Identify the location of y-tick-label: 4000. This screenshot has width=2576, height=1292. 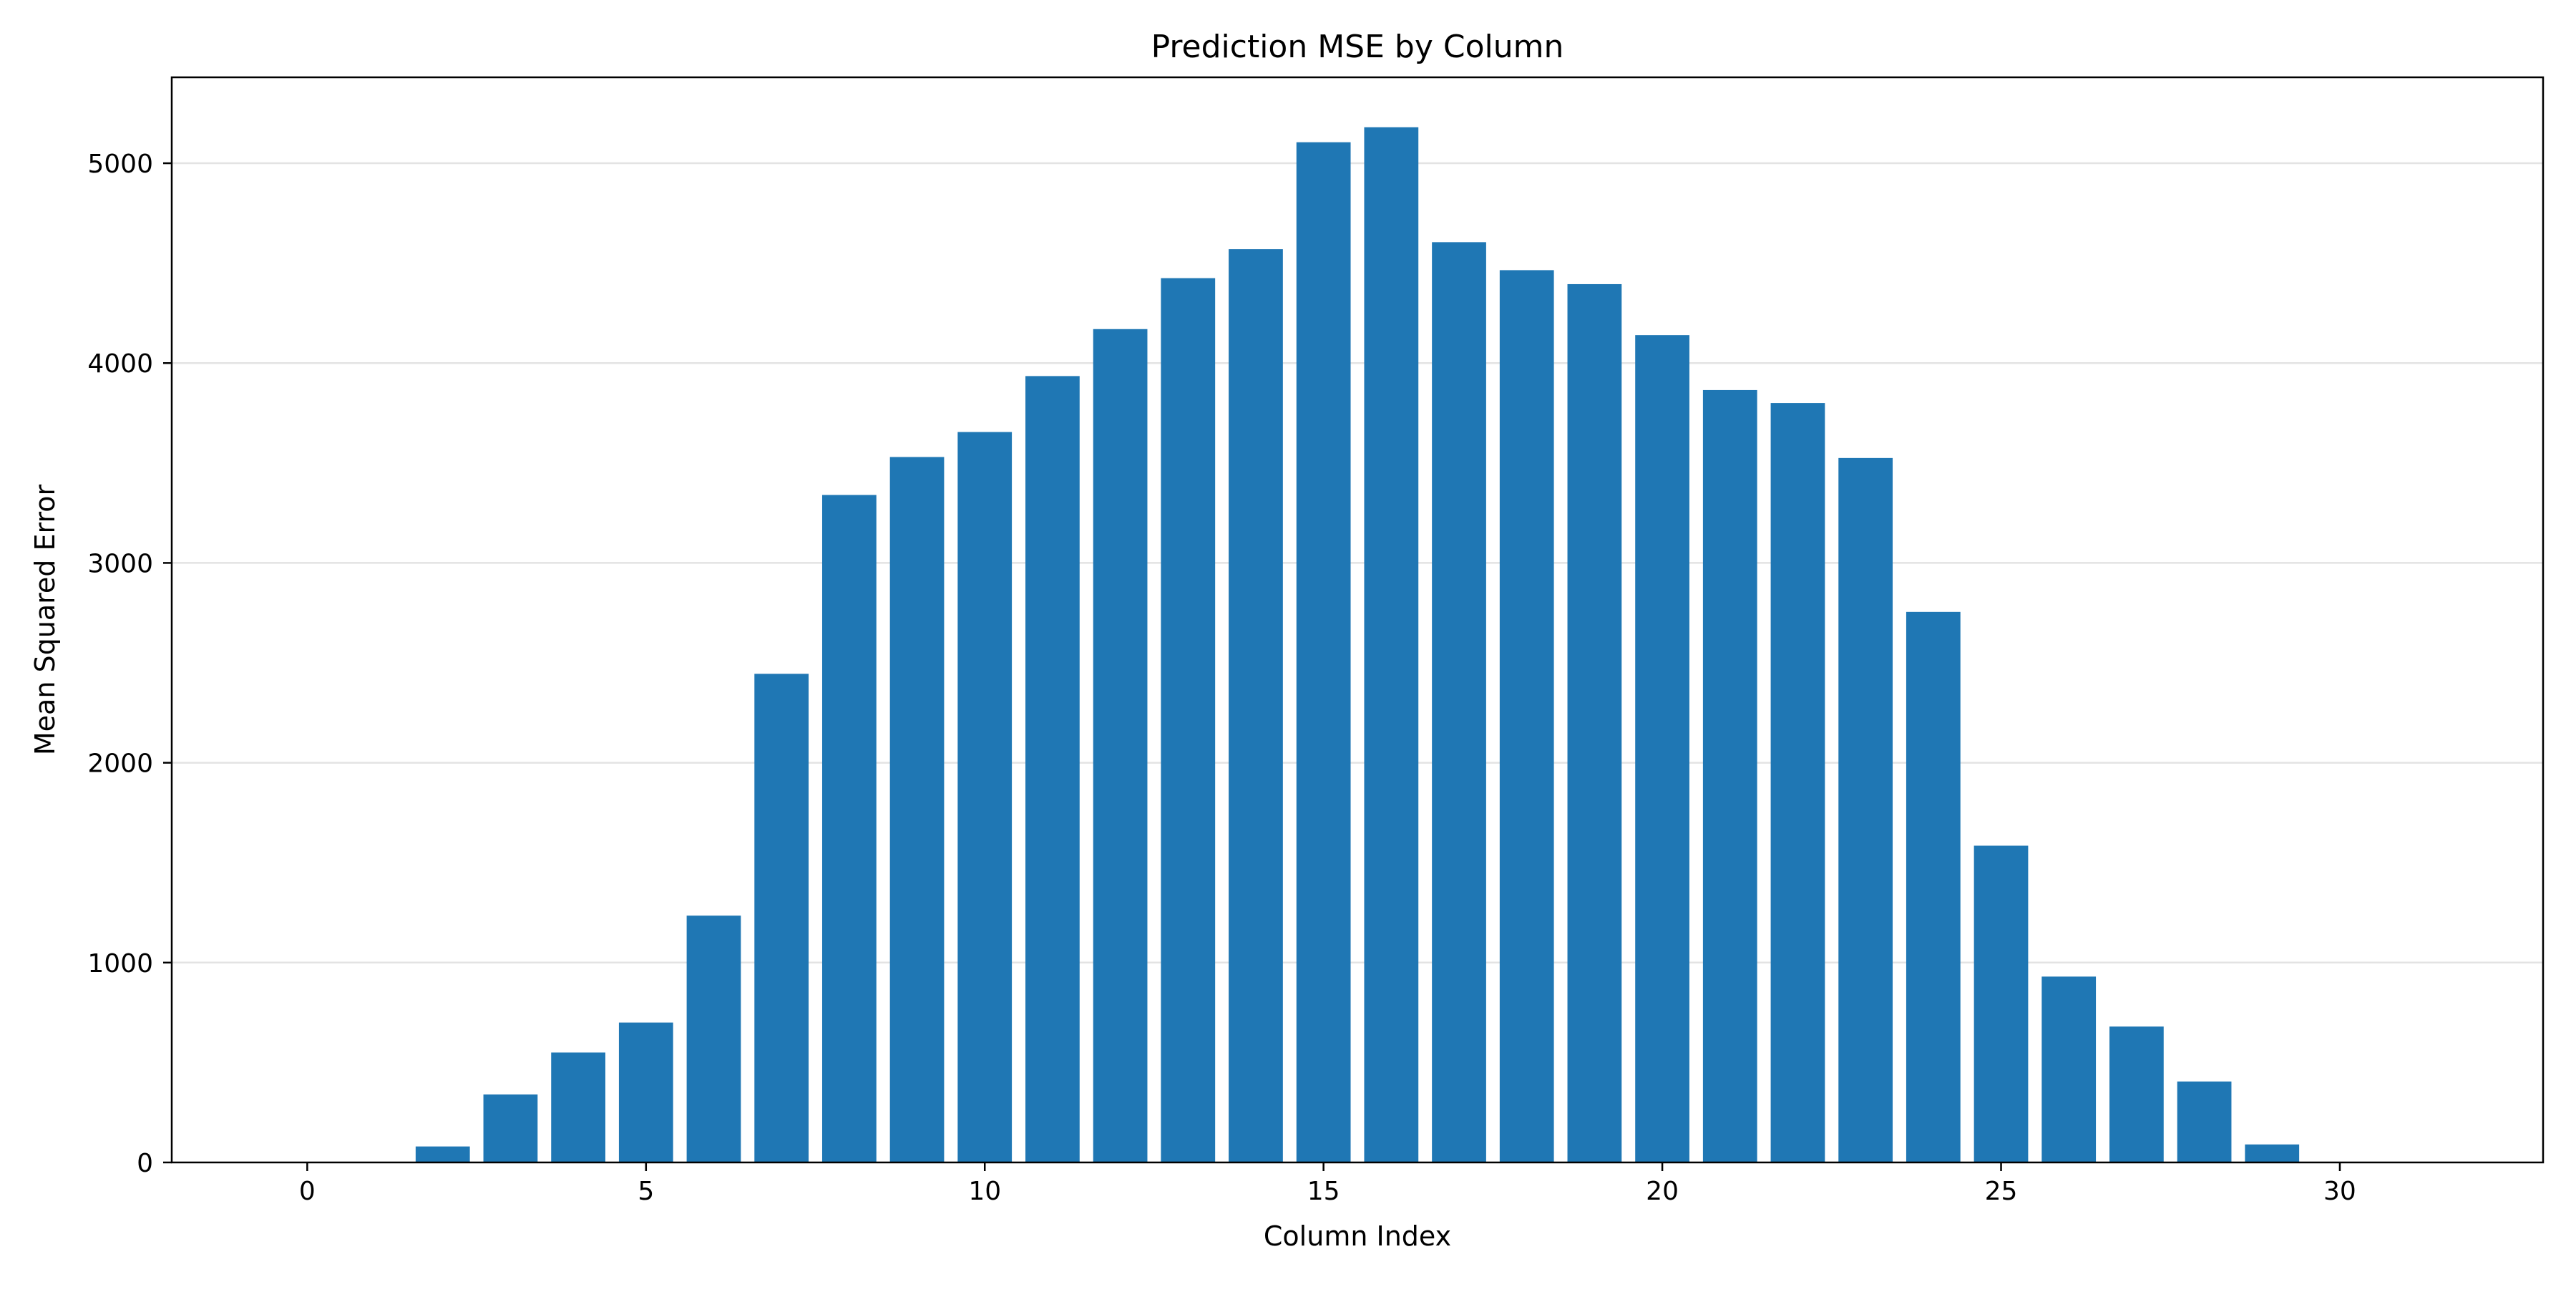
(120, 364).